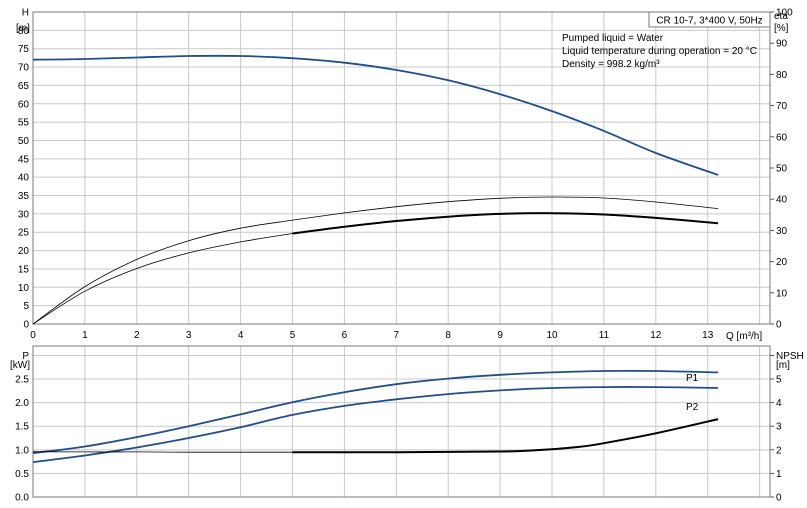 This screenshot has height=508, width=807. Describe the element at coordinates (24, 31) in the screenshot. I see `y-left-tick-label: 80` at that location.